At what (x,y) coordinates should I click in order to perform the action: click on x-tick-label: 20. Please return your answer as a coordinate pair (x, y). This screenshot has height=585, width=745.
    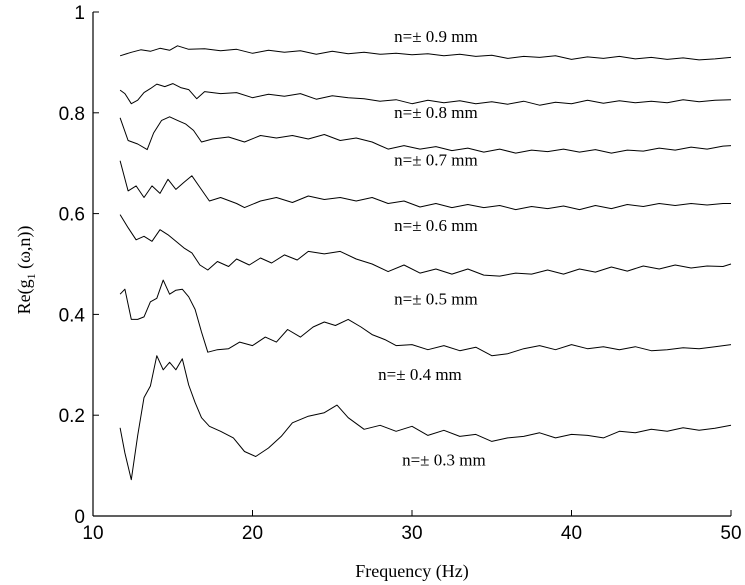
    Looking at the image, I should click on (252, 533).